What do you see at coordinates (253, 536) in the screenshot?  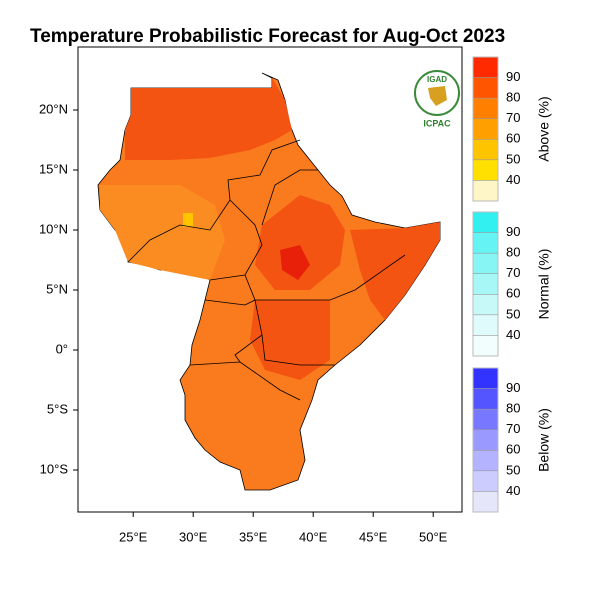 I see `x-tick-label: 35°E` at bounding box center [253, 536].